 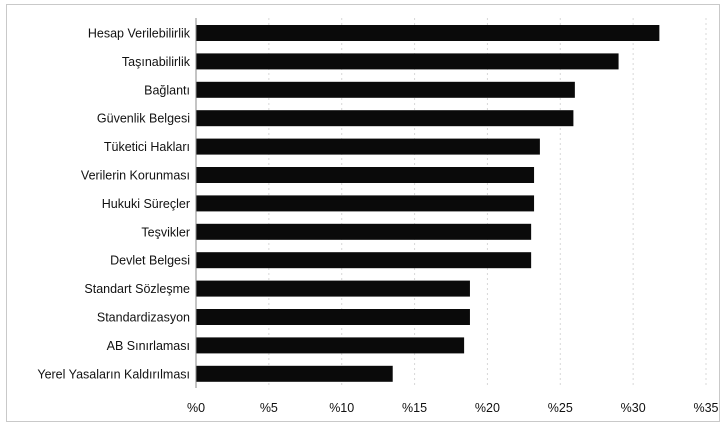 What do you see at coordinates (196, 408) in the screenshot?
I see `x-tick-label: %0` at bounding box center [196, 408].